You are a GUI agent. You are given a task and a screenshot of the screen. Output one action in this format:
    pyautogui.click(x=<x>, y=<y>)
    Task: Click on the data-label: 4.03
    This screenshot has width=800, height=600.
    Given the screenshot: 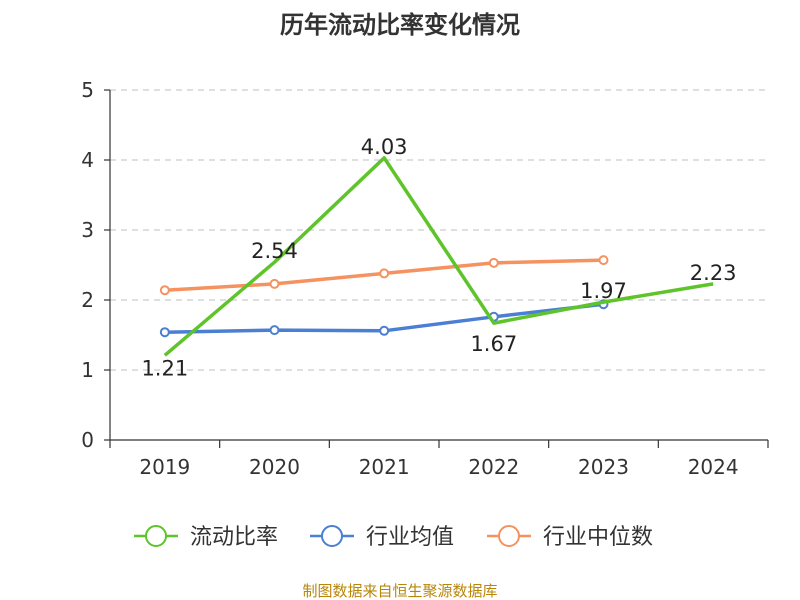 What is the action you would take?
    pyautogui.click(x=384, y=147)
    